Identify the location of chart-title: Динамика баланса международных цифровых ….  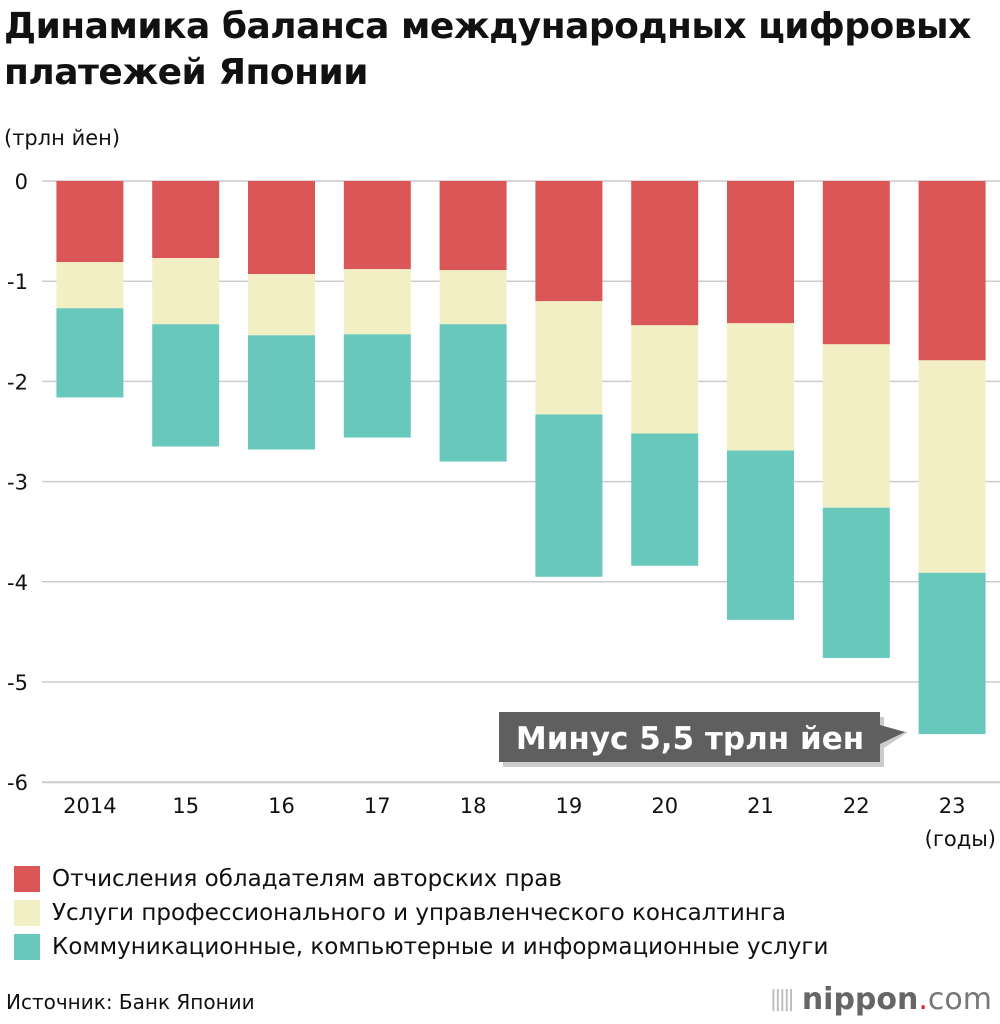
(487, 49).